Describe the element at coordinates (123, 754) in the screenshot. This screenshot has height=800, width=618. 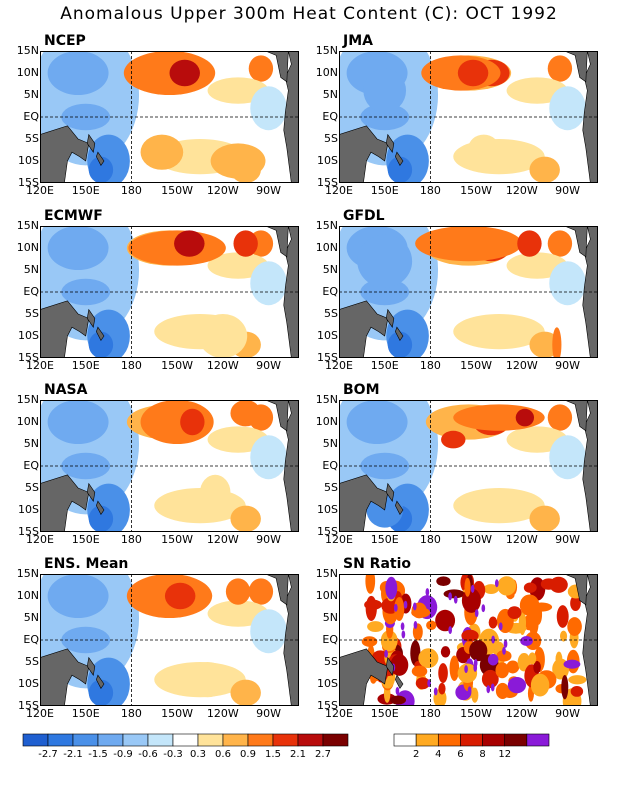
I see `colorbar-label: -0.9` at that location.